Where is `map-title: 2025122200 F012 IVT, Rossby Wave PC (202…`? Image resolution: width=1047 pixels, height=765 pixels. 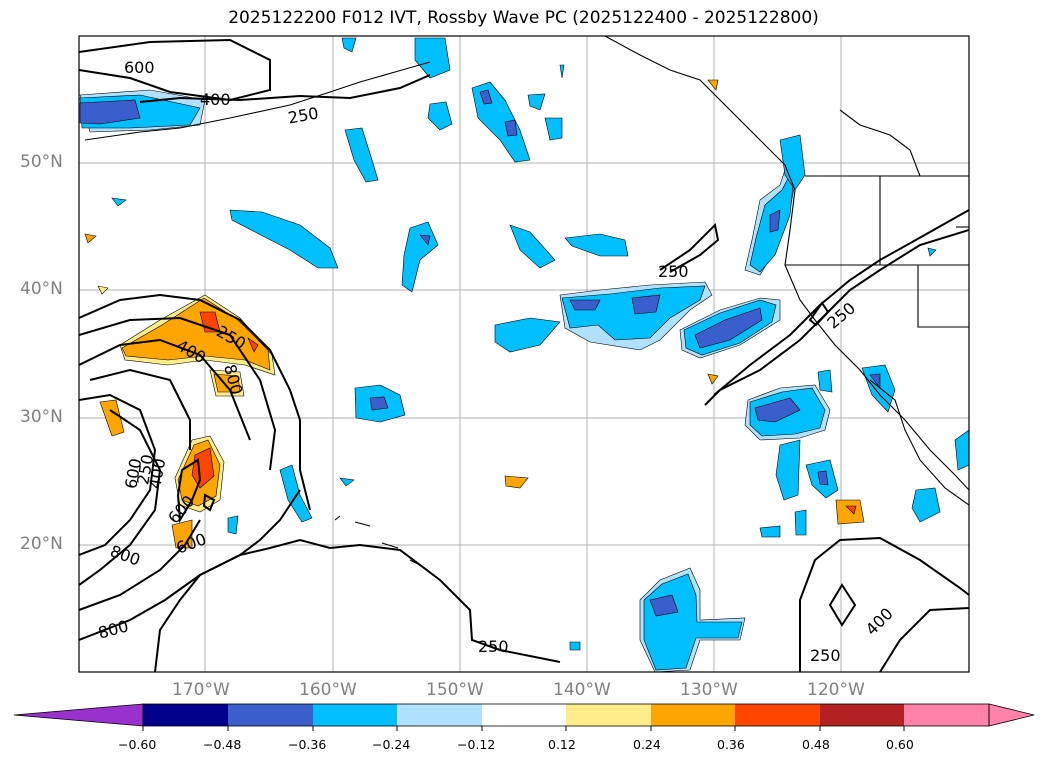 map-title: 2025122200 F012 IVT, Rossby Wave PC (202… is located at coordinates (523, 18).